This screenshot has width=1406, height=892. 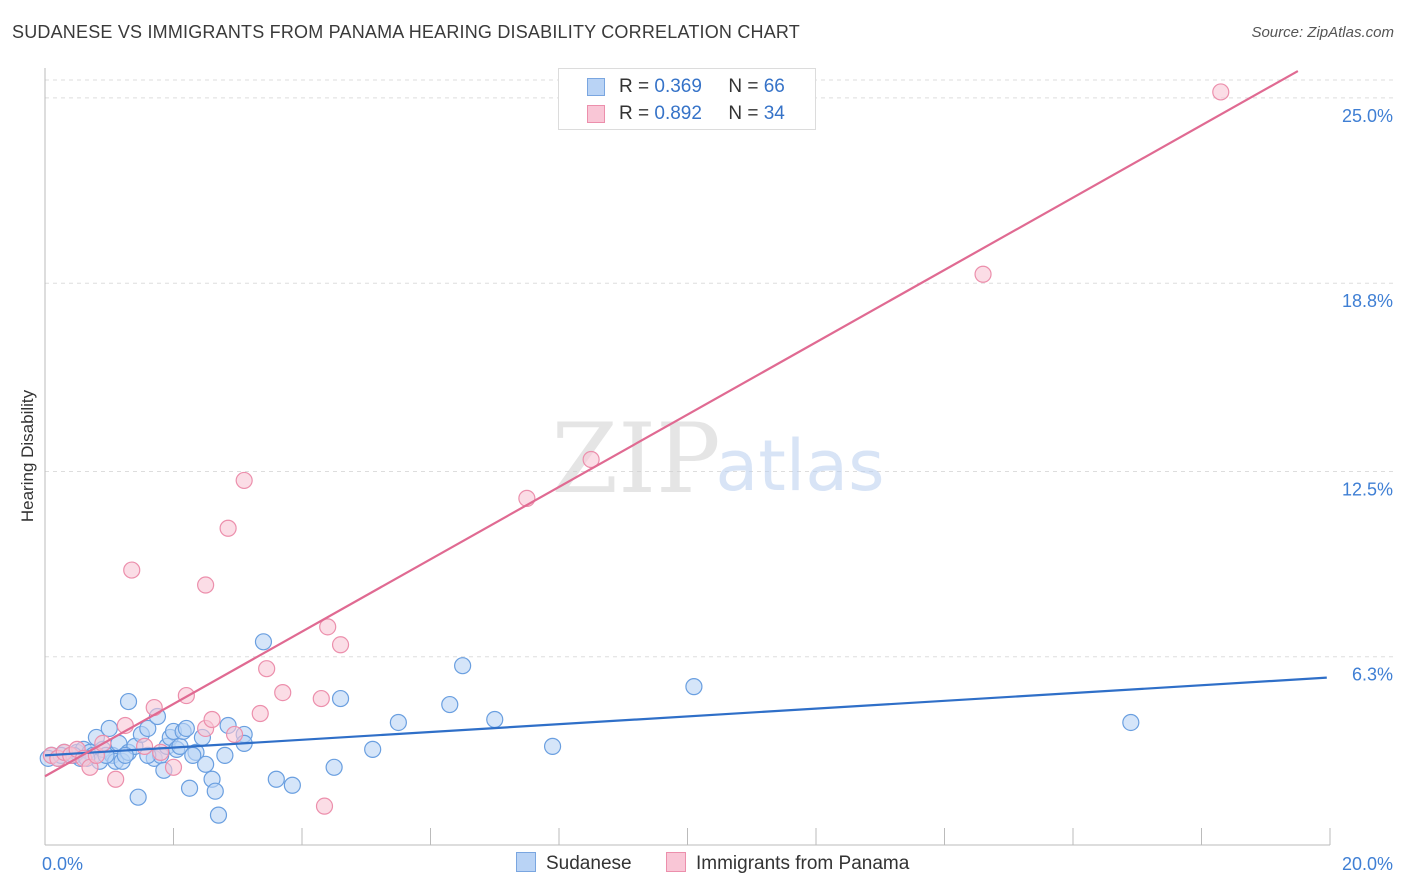 I want to click on watermark: ZIP atlas, so click(x=717, y=459).